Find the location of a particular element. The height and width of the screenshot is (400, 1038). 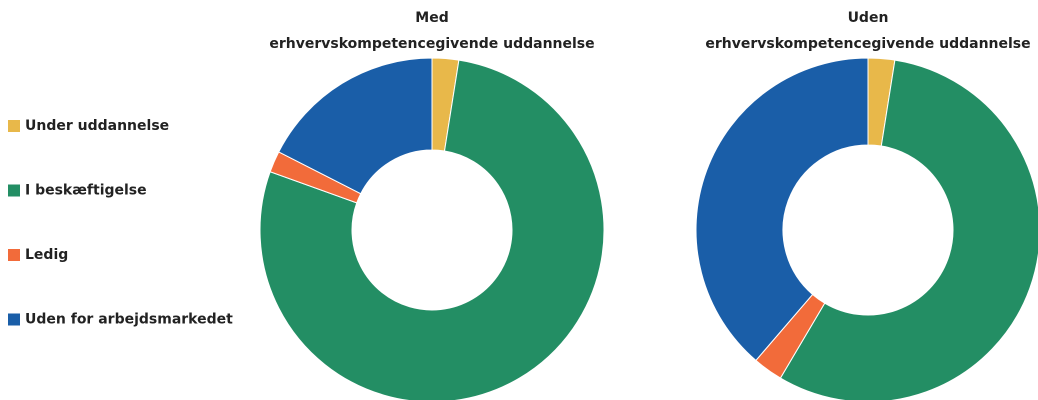

legend-label: Under uddannelse is located at coordinates (97, 126).